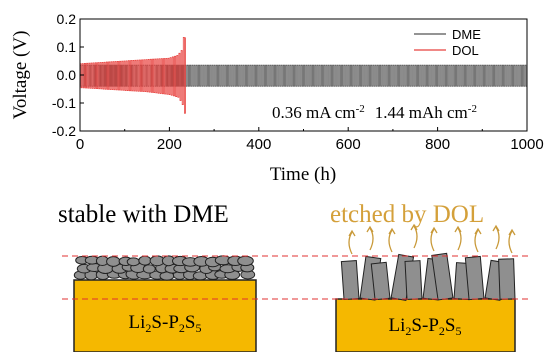 This screenshot has width=546, height=352. Describe the element at coordinates (169, 144) in the screenshot. I see `x-tick-label: 200` at that location.